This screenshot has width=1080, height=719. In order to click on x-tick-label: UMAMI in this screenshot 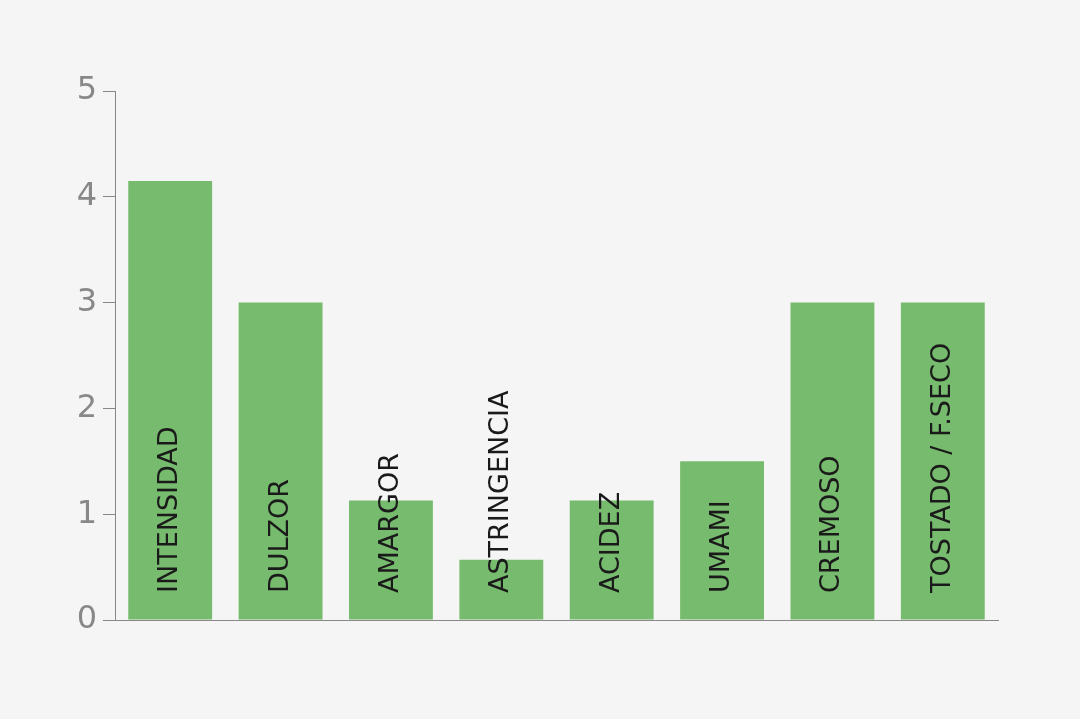, I will do `click(720, 546)`.